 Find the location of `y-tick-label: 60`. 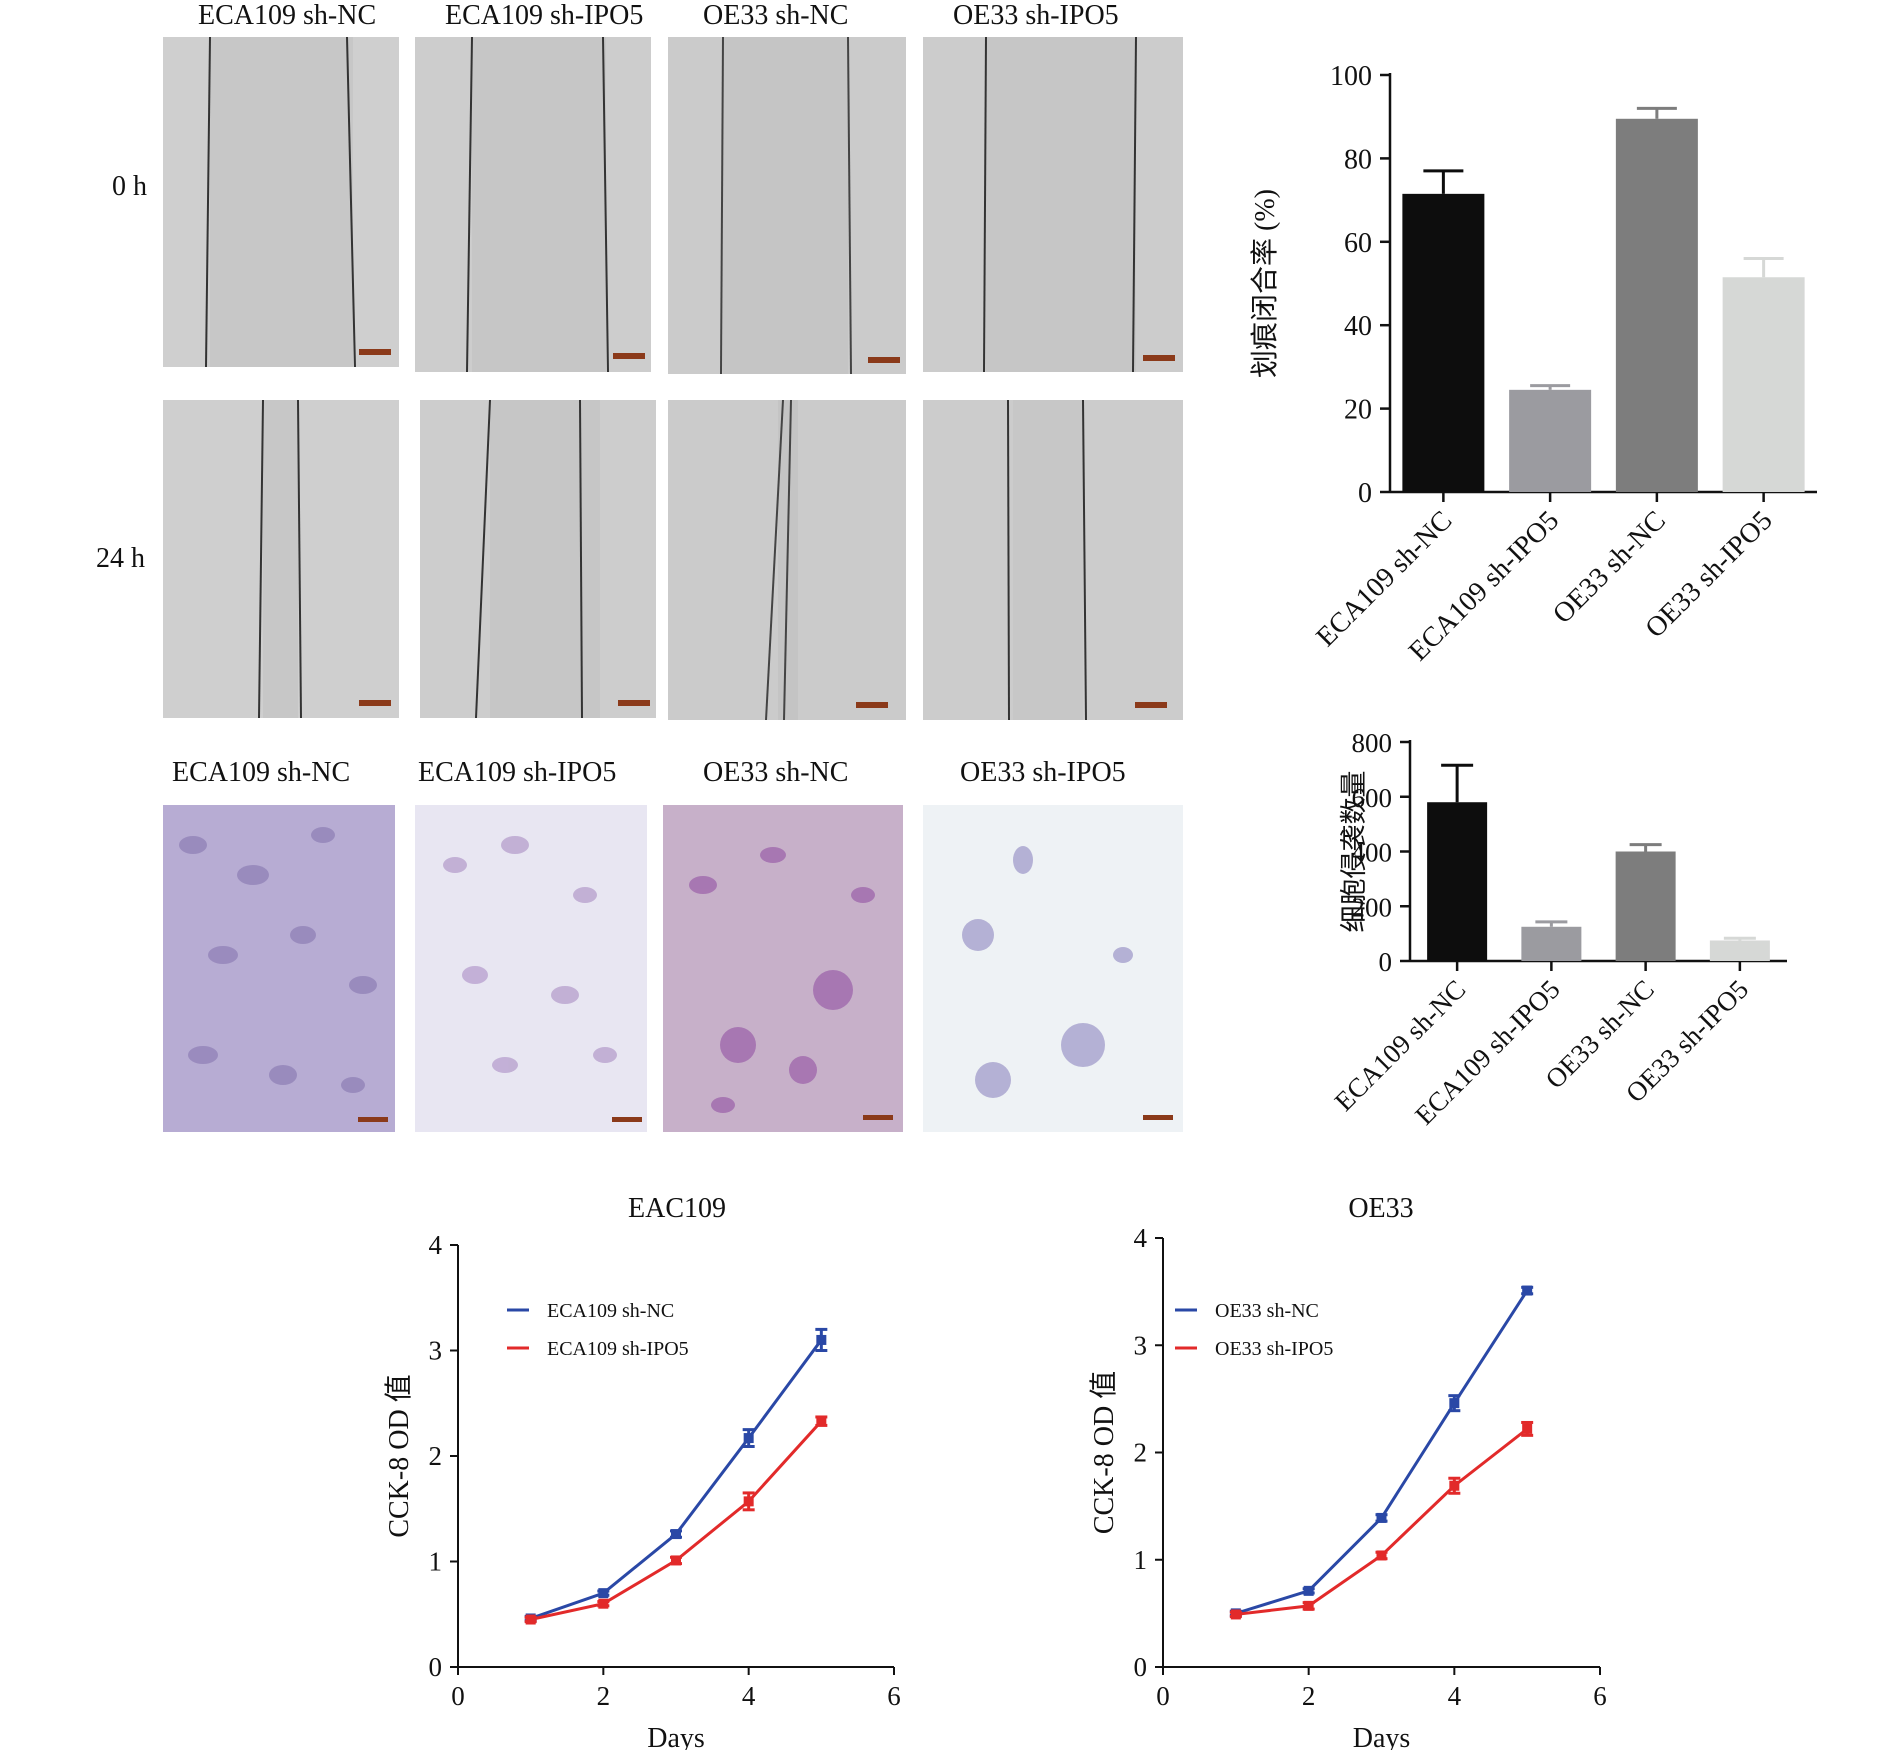

y-tick-label: 60 is located at coordinates (1358, 243).